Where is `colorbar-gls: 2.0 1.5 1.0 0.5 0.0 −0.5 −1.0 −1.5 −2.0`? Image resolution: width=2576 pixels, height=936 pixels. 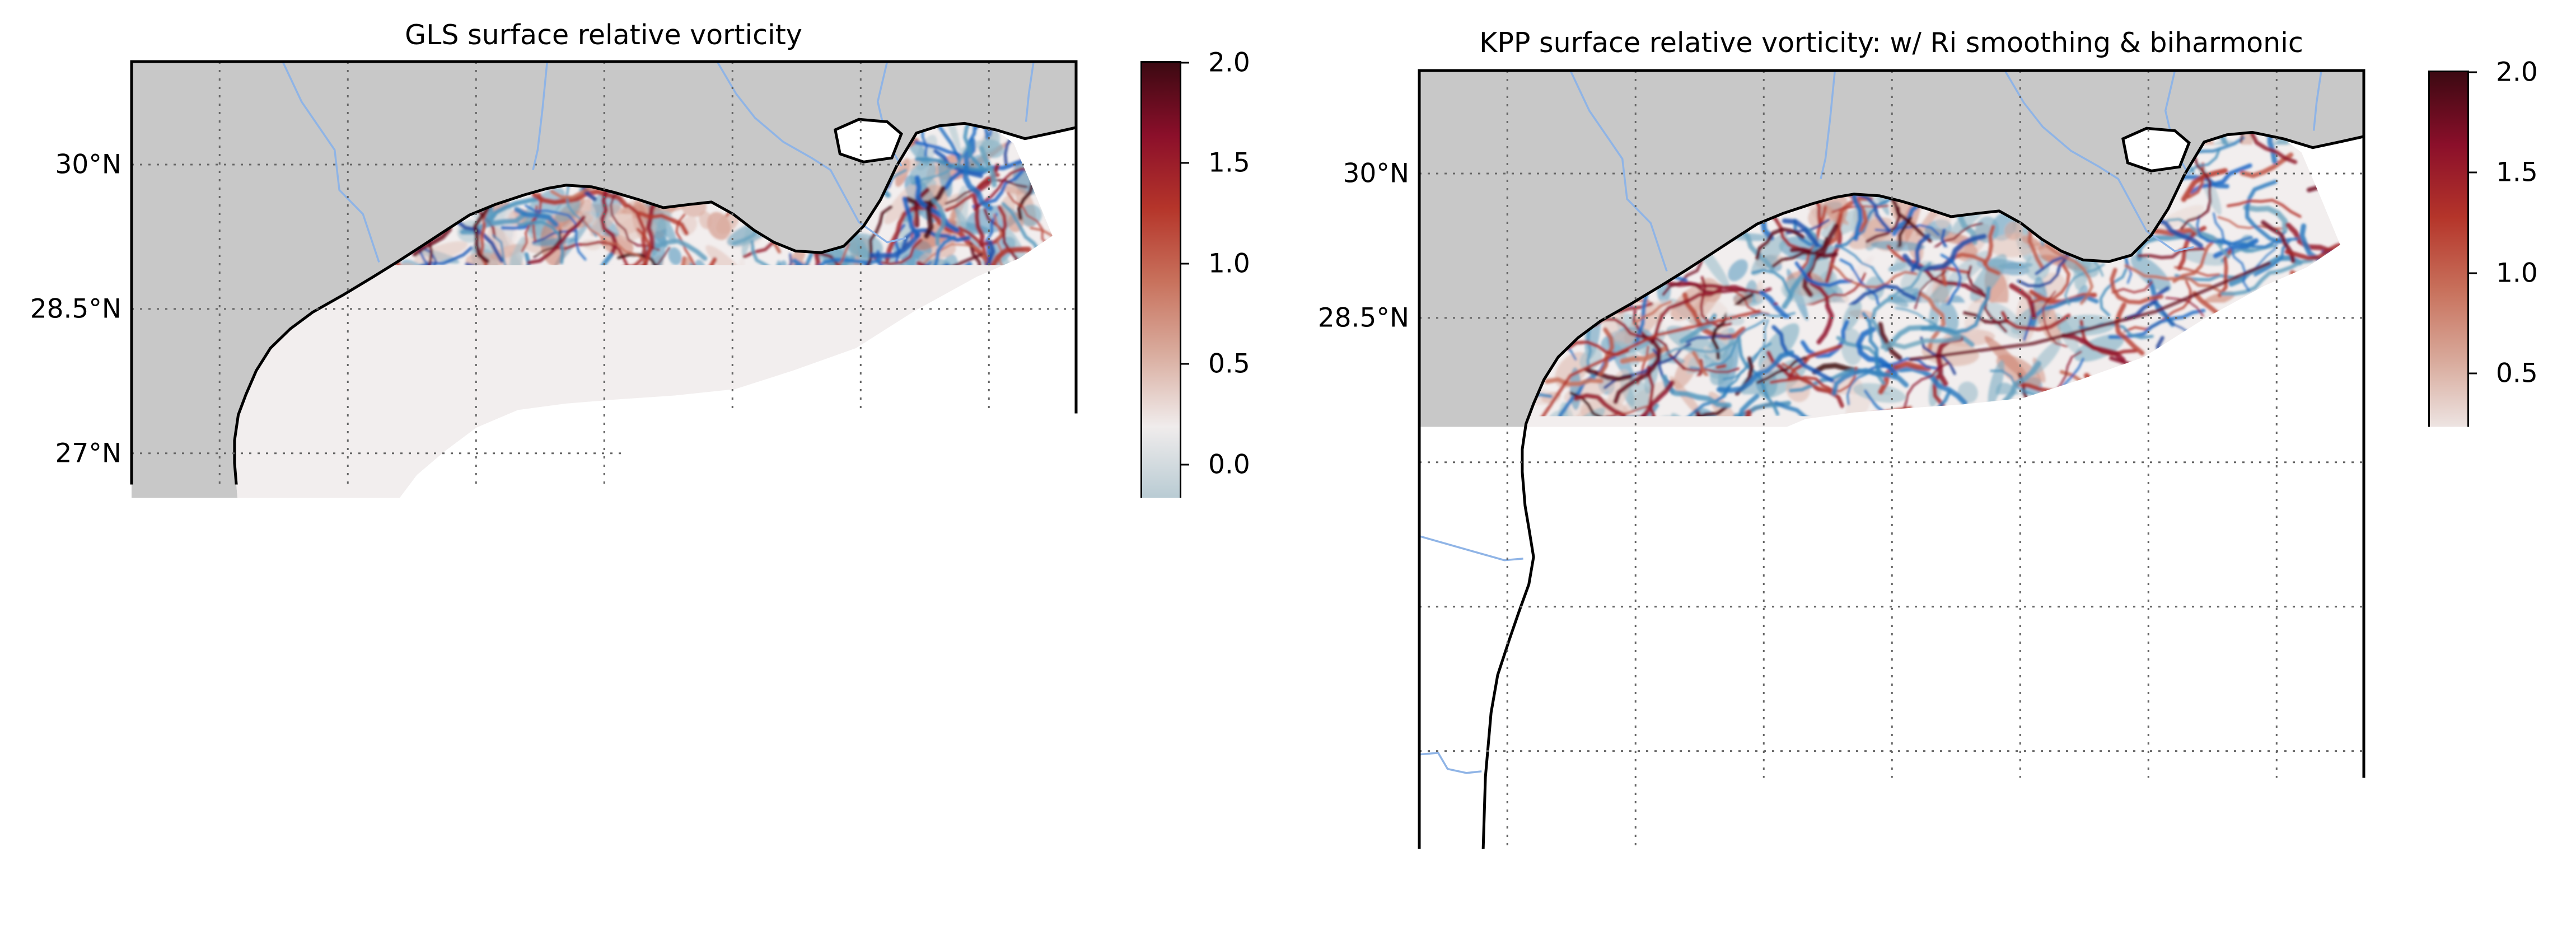 colorbar-gls: 2.0 1.5 1.0 0.5 0.0 −0.5 −1.0 −1.5 −2.0 is located at coordinates (1161, 463).